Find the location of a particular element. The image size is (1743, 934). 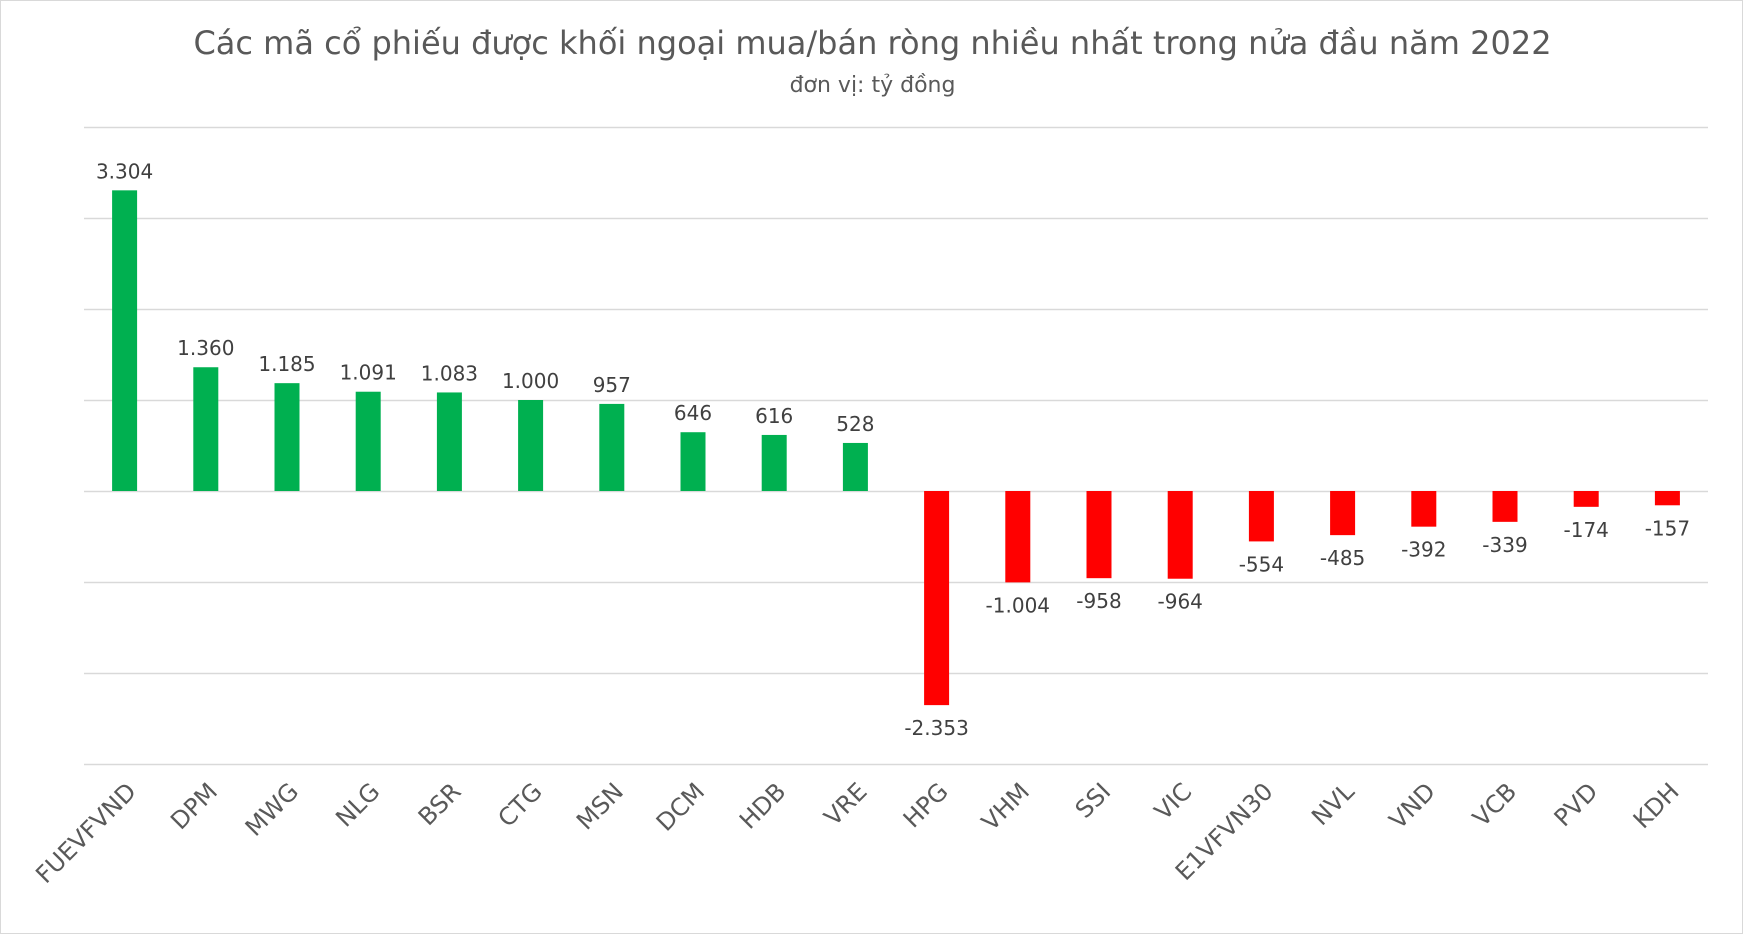

bar-hpg is located at coordinates (937, 598).